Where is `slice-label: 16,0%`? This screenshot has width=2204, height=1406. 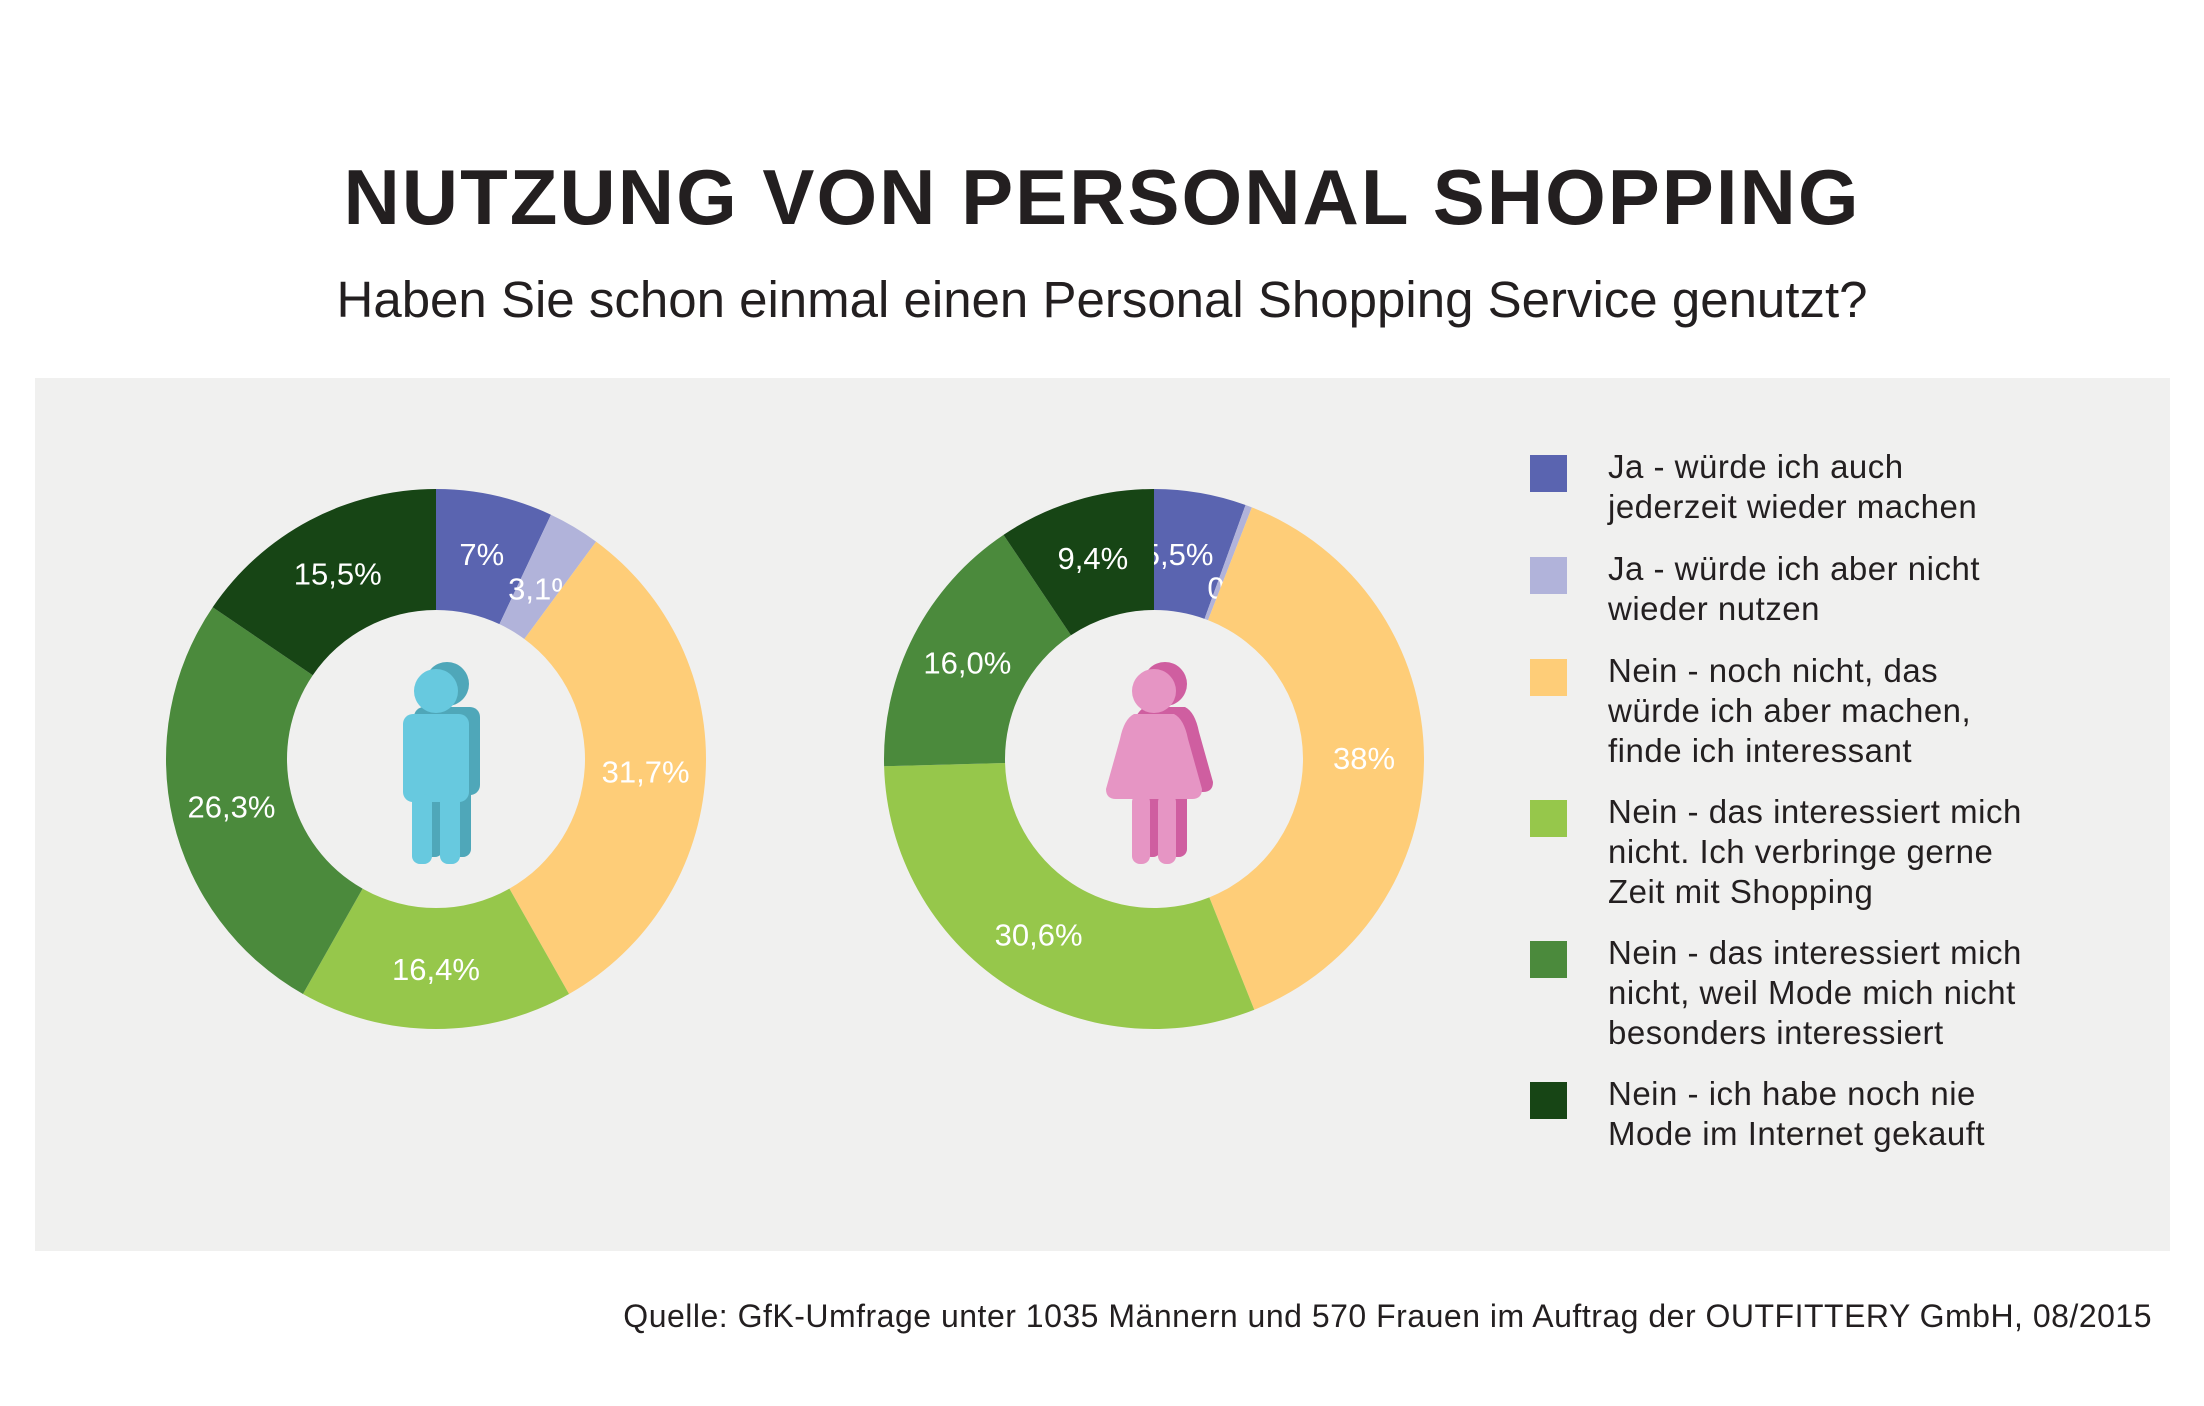 slice-label: 16,0% is located at coordinates (967, 663).